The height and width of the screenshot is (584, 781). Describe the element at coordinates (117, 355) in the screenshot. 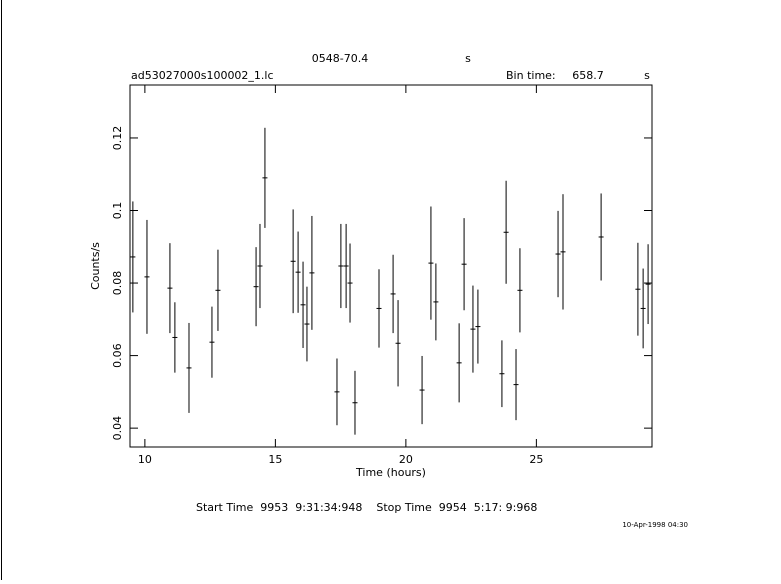

I see `y-tick-label: 0.06` at that location.